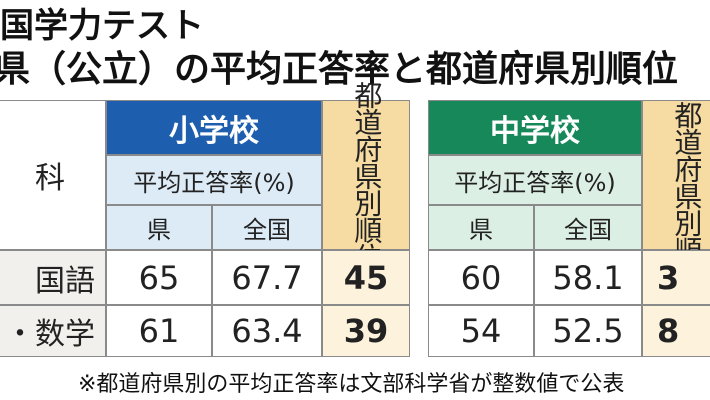 The image size is (710, 400). What do you see at coordinates (159, 331) in the screenshot?
I see `rate-cell: 61` at bounding box center [159, 331].